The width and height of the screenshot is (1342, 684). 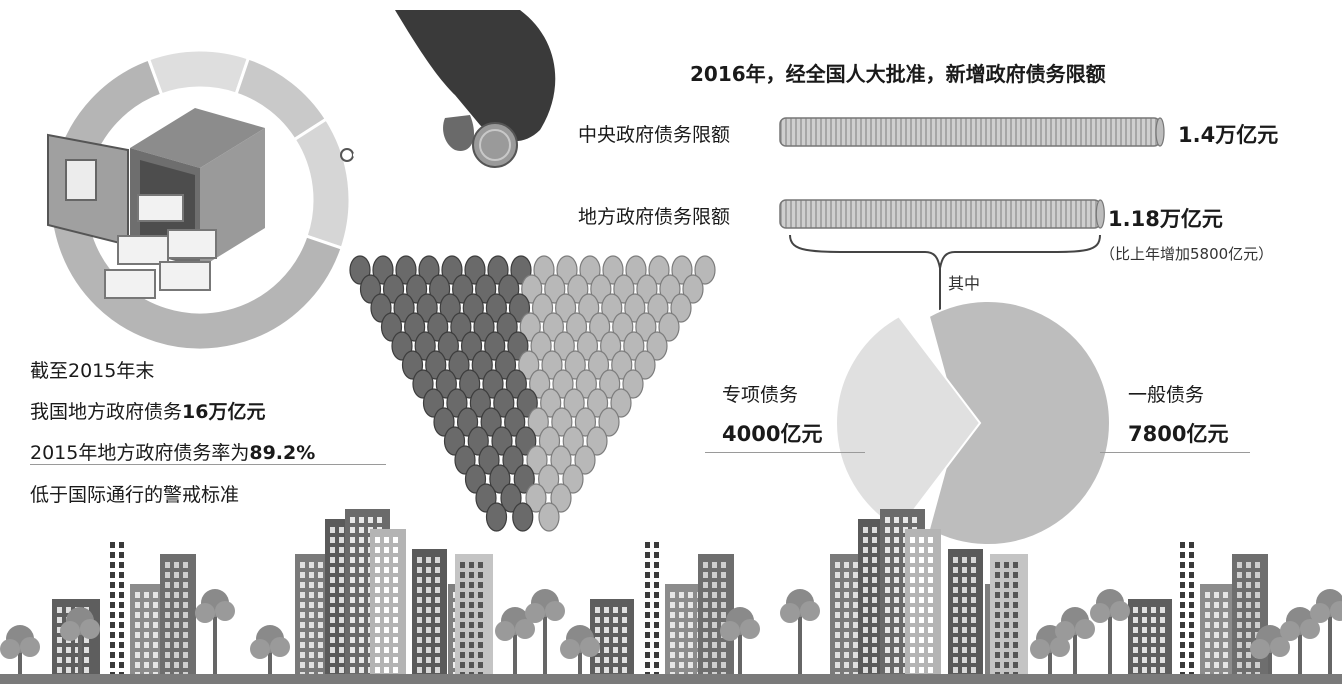 What do you see at coordinates (1228, 134) in the screenshot?
I see `central-debt-value: 1.4万亿元` at bounding box center [1228, 134].